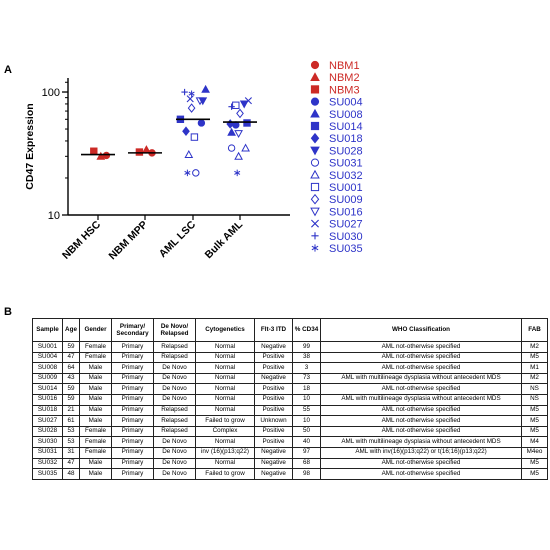 Image resolution: width=550 pixels, height=550 pixels. Describe the element at coordinates (534, 442) in the screenshot. I see `table-cell: M4` at that location.